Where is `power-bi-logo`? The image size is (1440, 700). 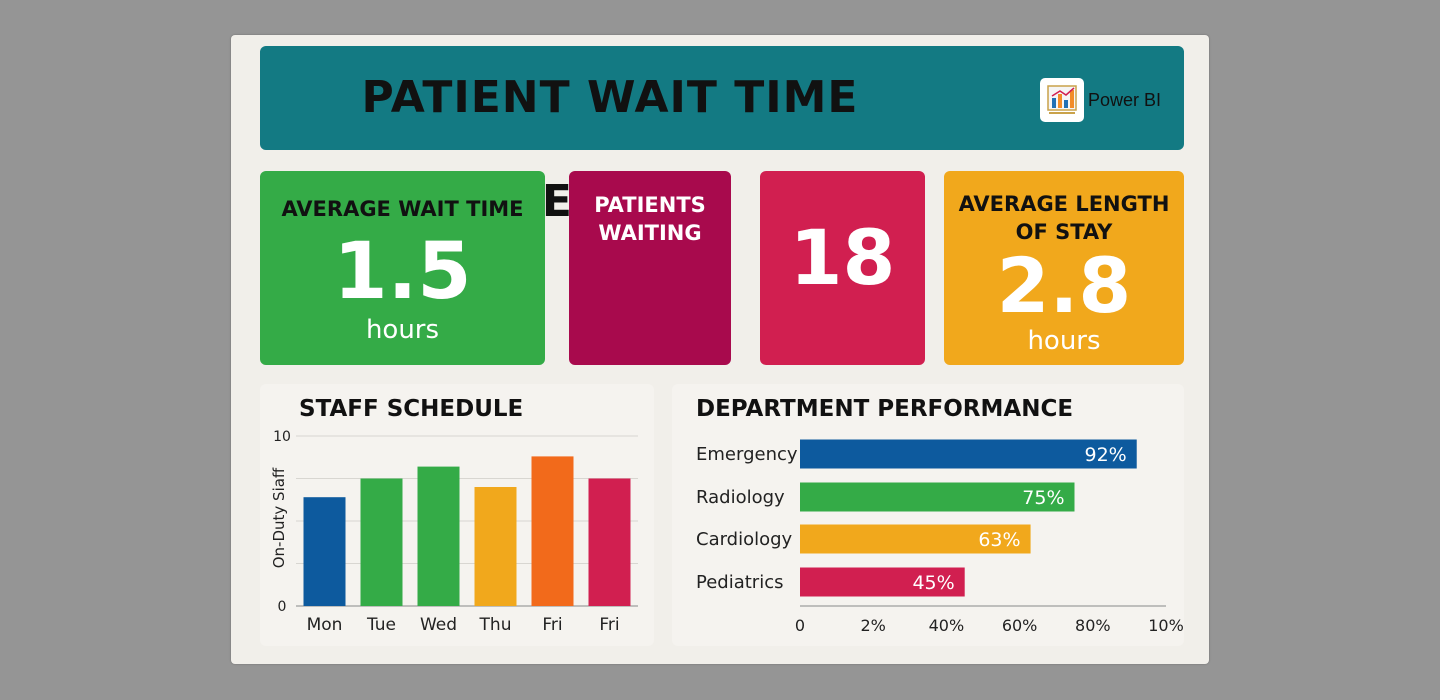
power-bi-logo is located at coordinates (1062, 100).